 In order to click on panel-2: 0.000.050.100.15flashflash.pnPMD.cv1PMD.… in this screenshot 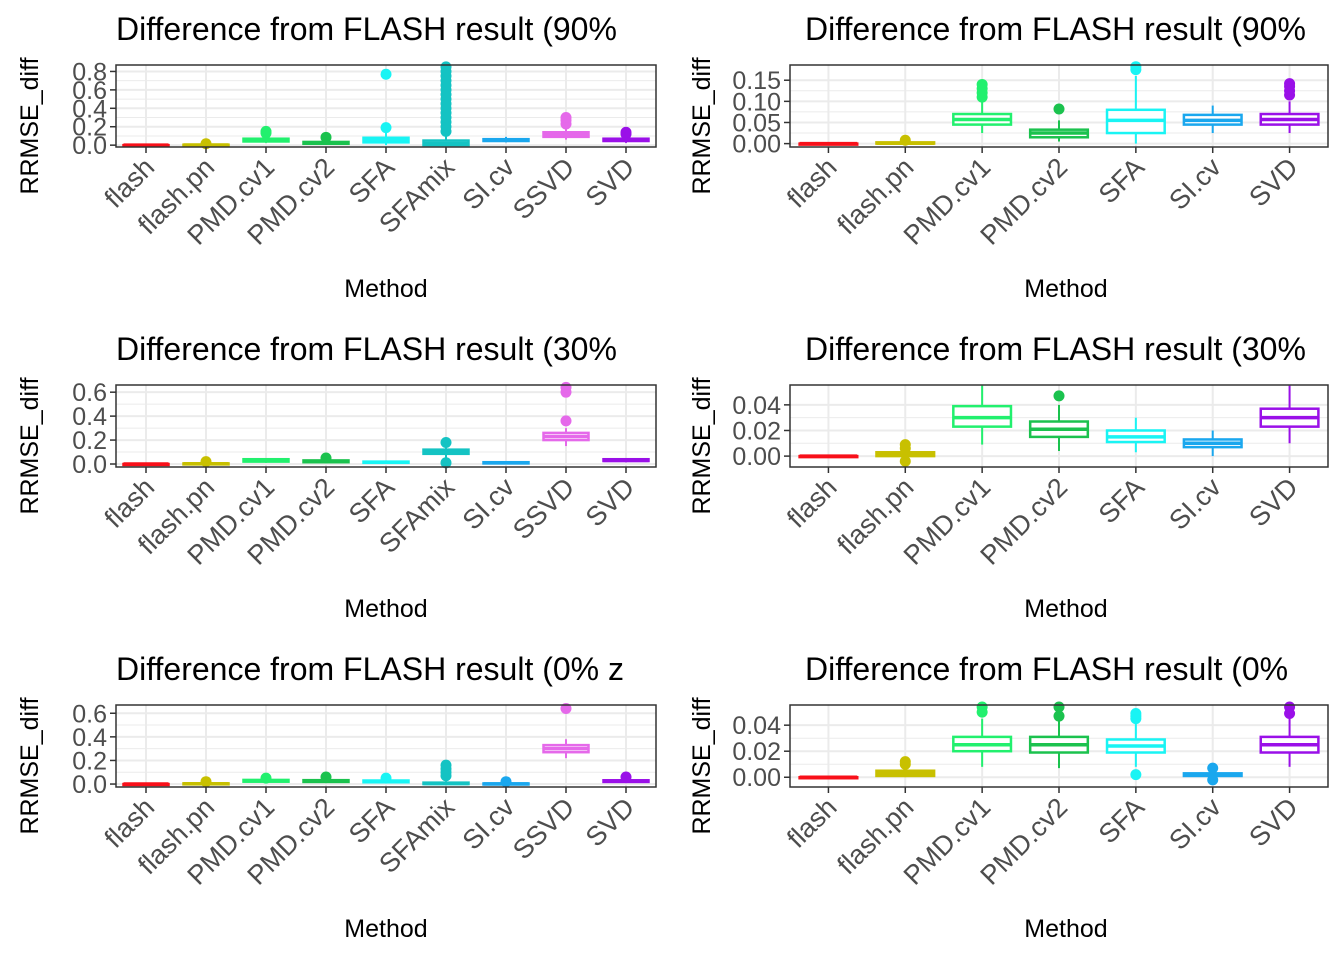, I will do `click(1008, 157)`.